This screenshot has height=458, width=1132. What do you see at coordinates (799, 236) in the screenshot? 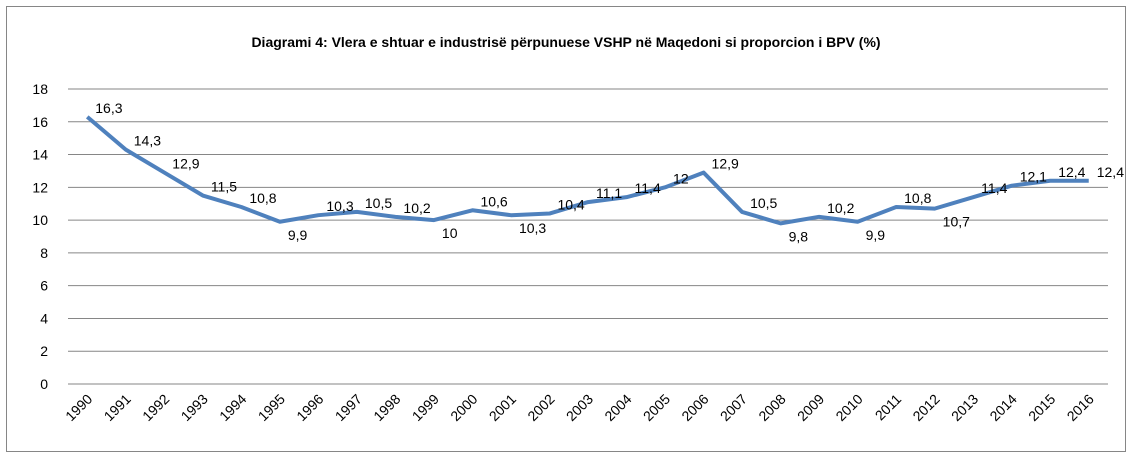
I see `data-label: 9,8` at bounding box center [799, 236].